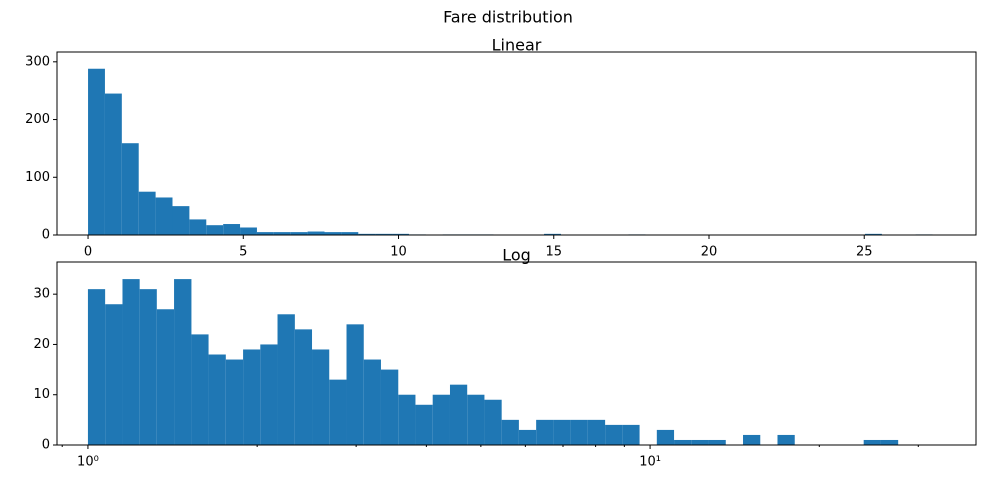 This screenshot has width=986, height=483. Describe the element at coordinates (41, 394) in the screenshot. I see `y-tick-label: 10` at that location.